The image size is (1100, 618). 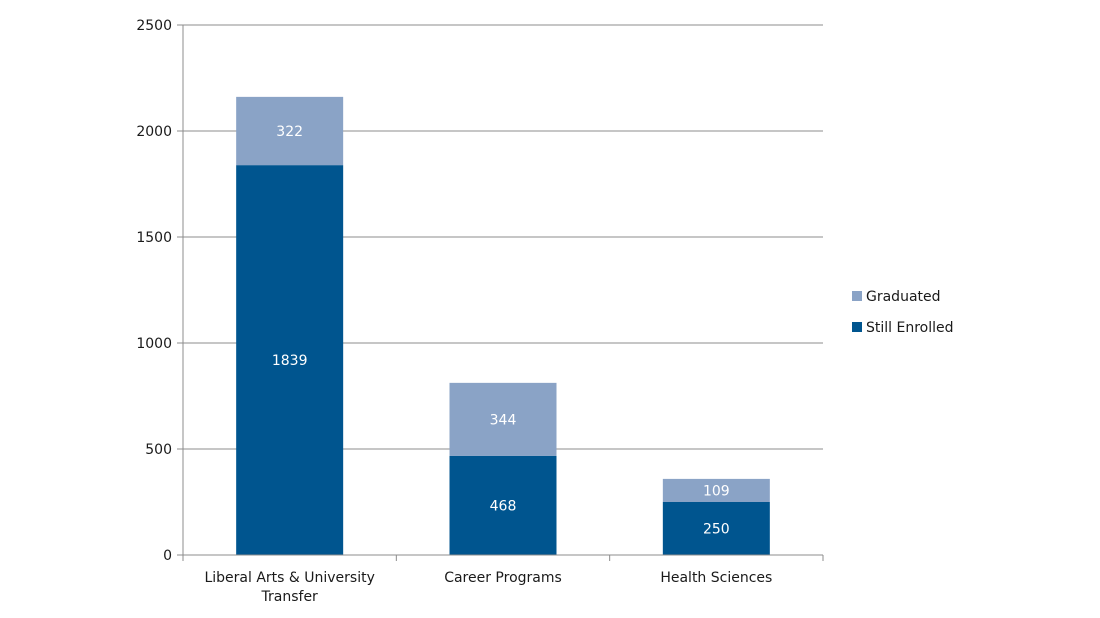 What do you see at coordinates (154, 344) in the screenshot?
I see `y-tick-label: 1000` at bounding box center [154, 344].